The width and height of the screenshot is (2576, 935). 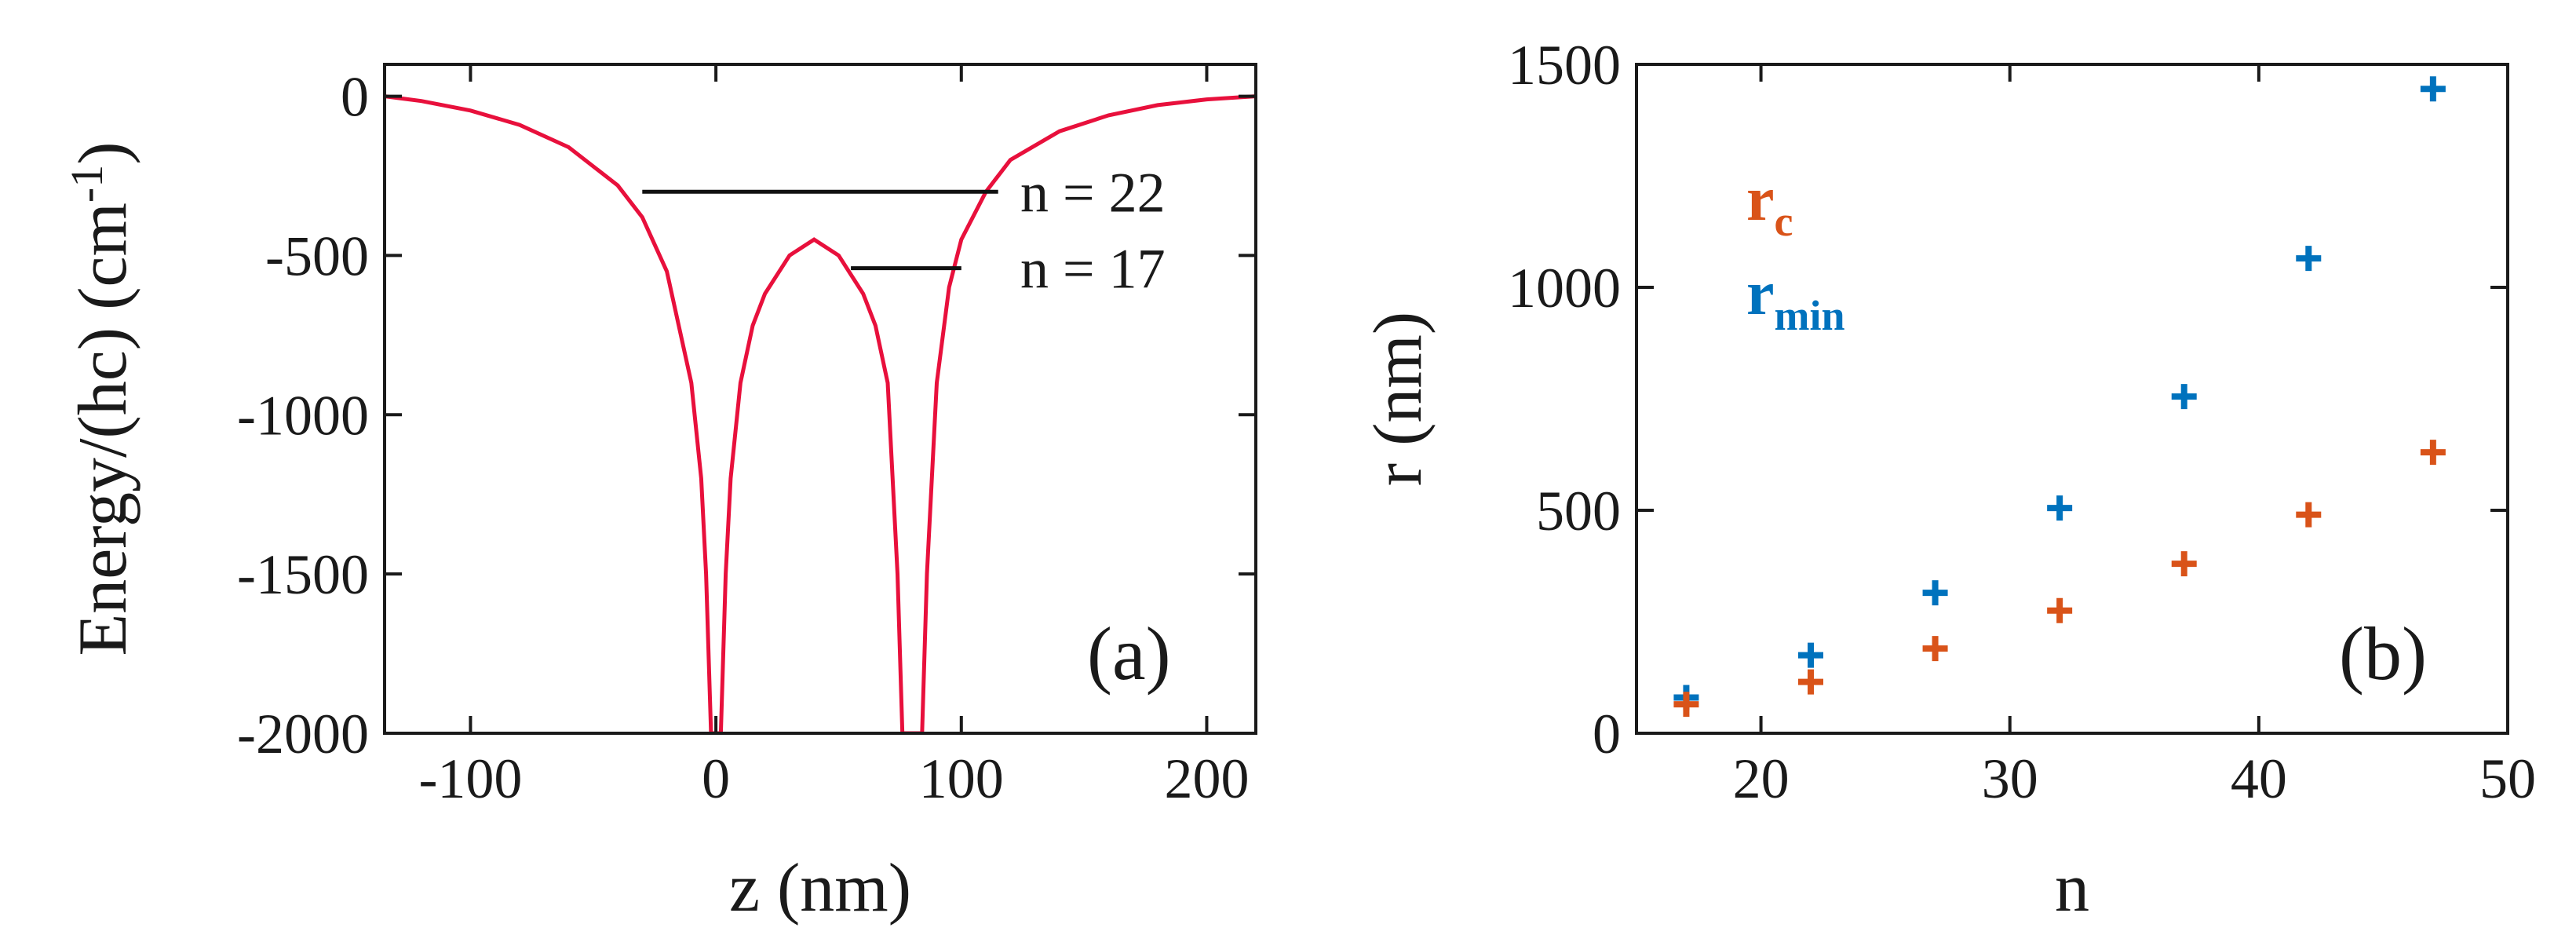 What do you see at coordinates (716, 778) in the screenshot?
I see `panel-a-x-tick-label: 0` at bounding box center [716, 778].